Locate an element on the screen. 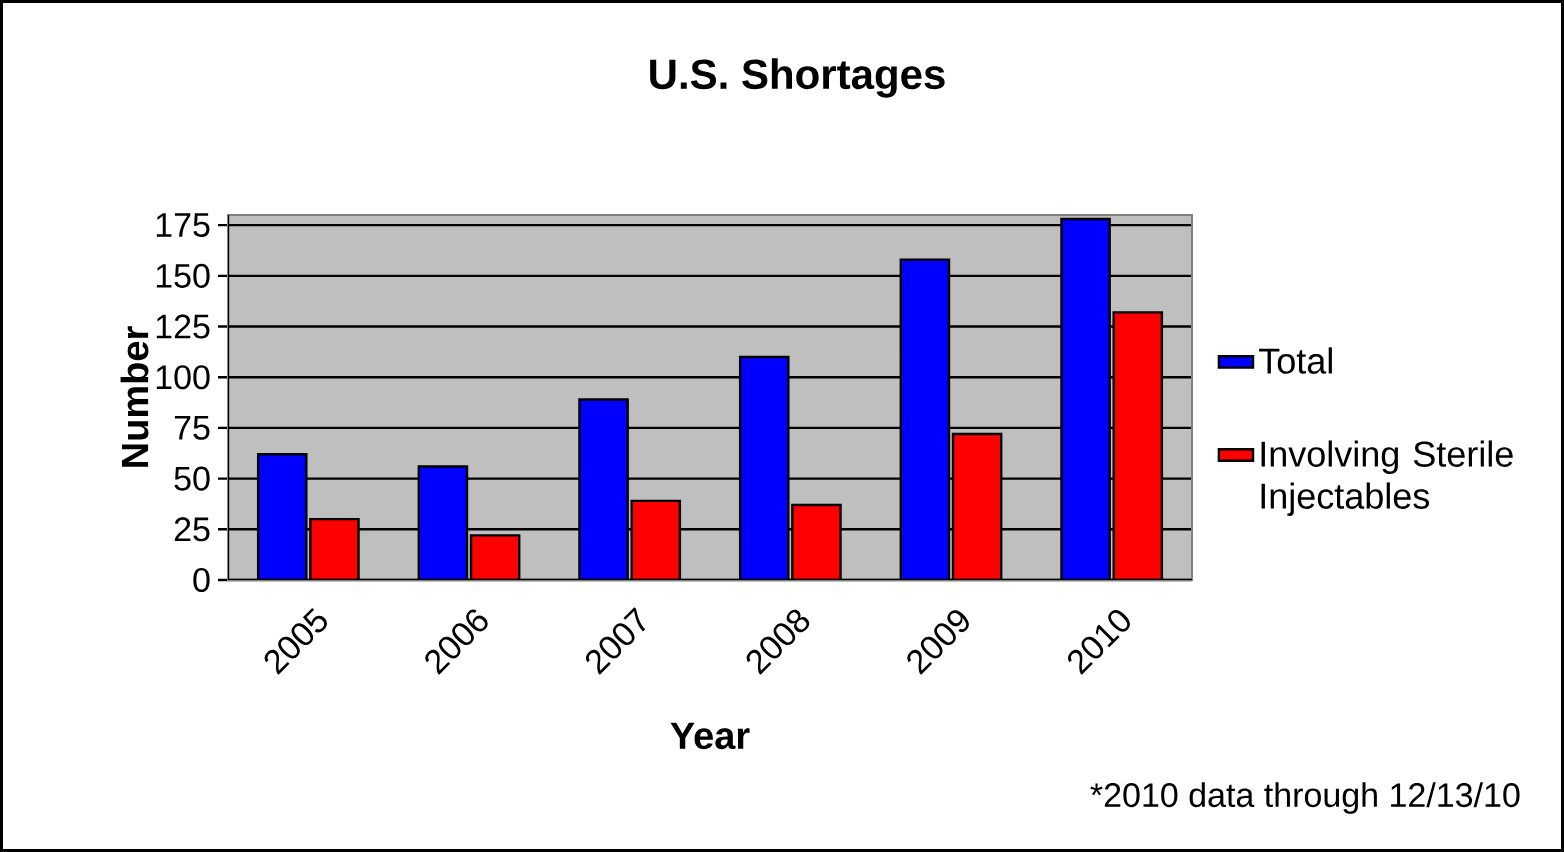 This screenshot has height=852, width=1564. chart-title: U.S. Shortages is located at coordinates (797, 78).